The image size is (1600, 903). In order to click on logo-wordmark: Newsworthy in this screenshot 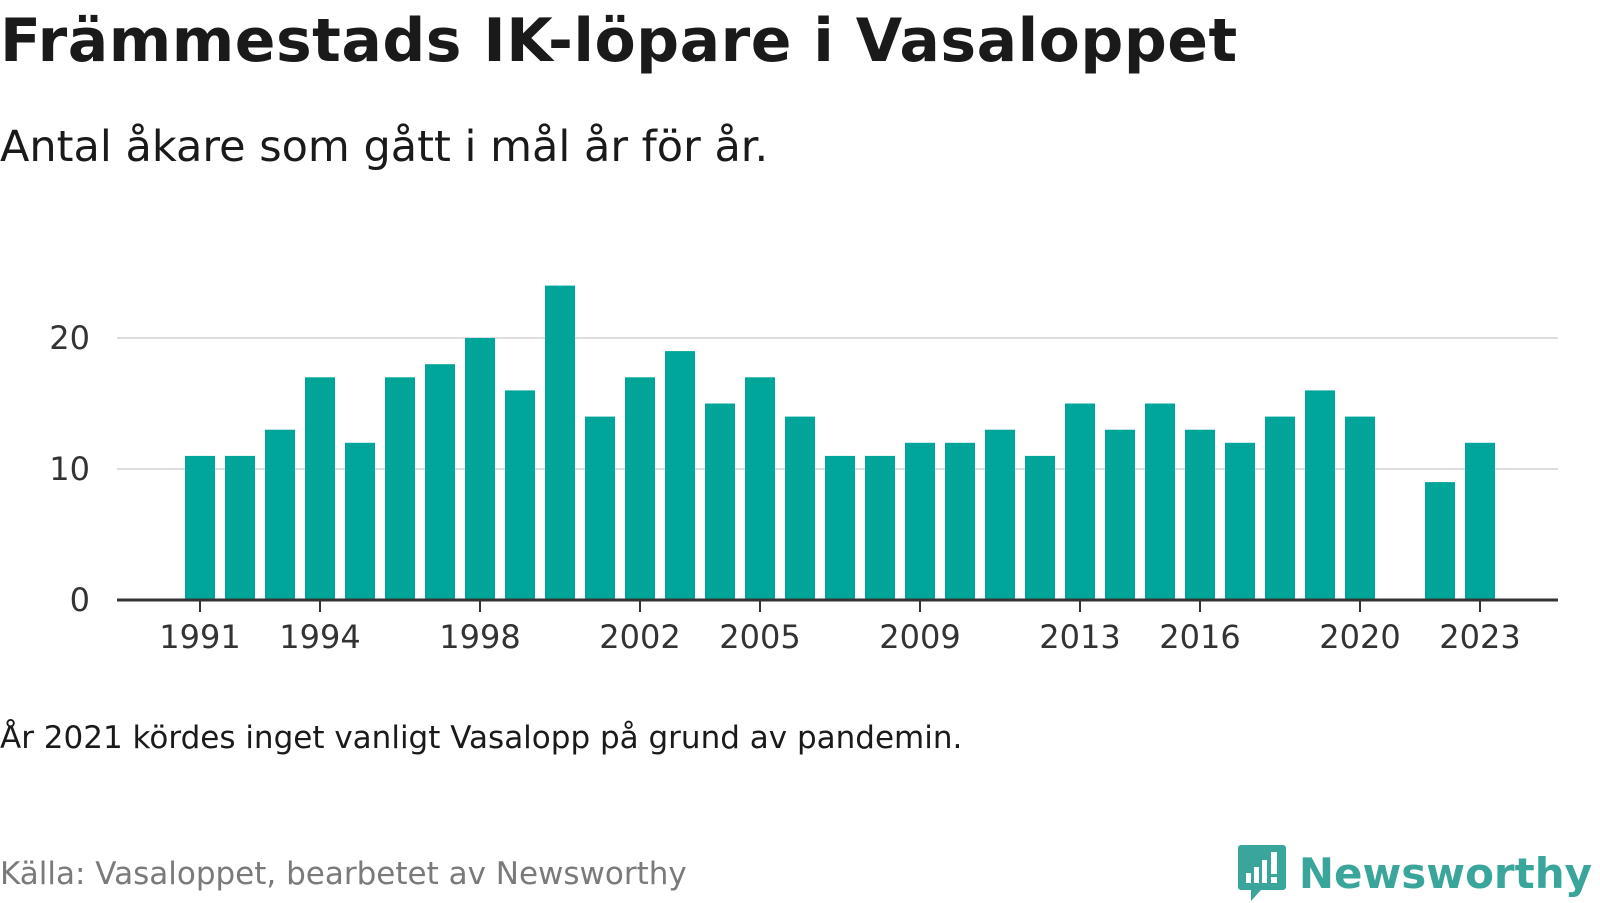, I will do `click(1445, 873)`.